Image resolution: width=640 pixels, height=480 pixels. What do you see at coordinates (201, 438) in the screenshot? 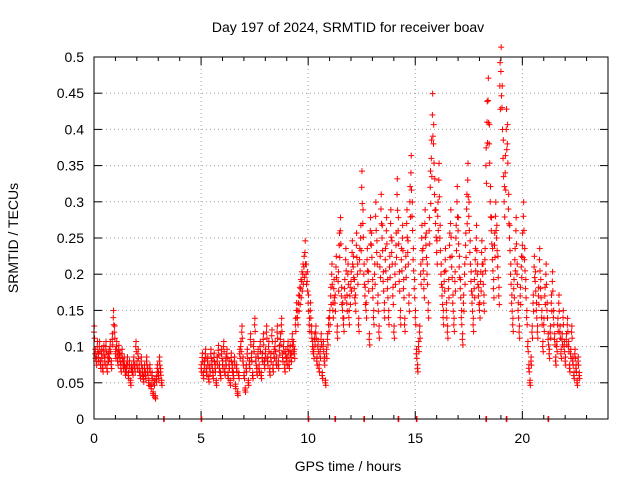
I see `x-tick-label: 5` at bounding box center [201, 438].